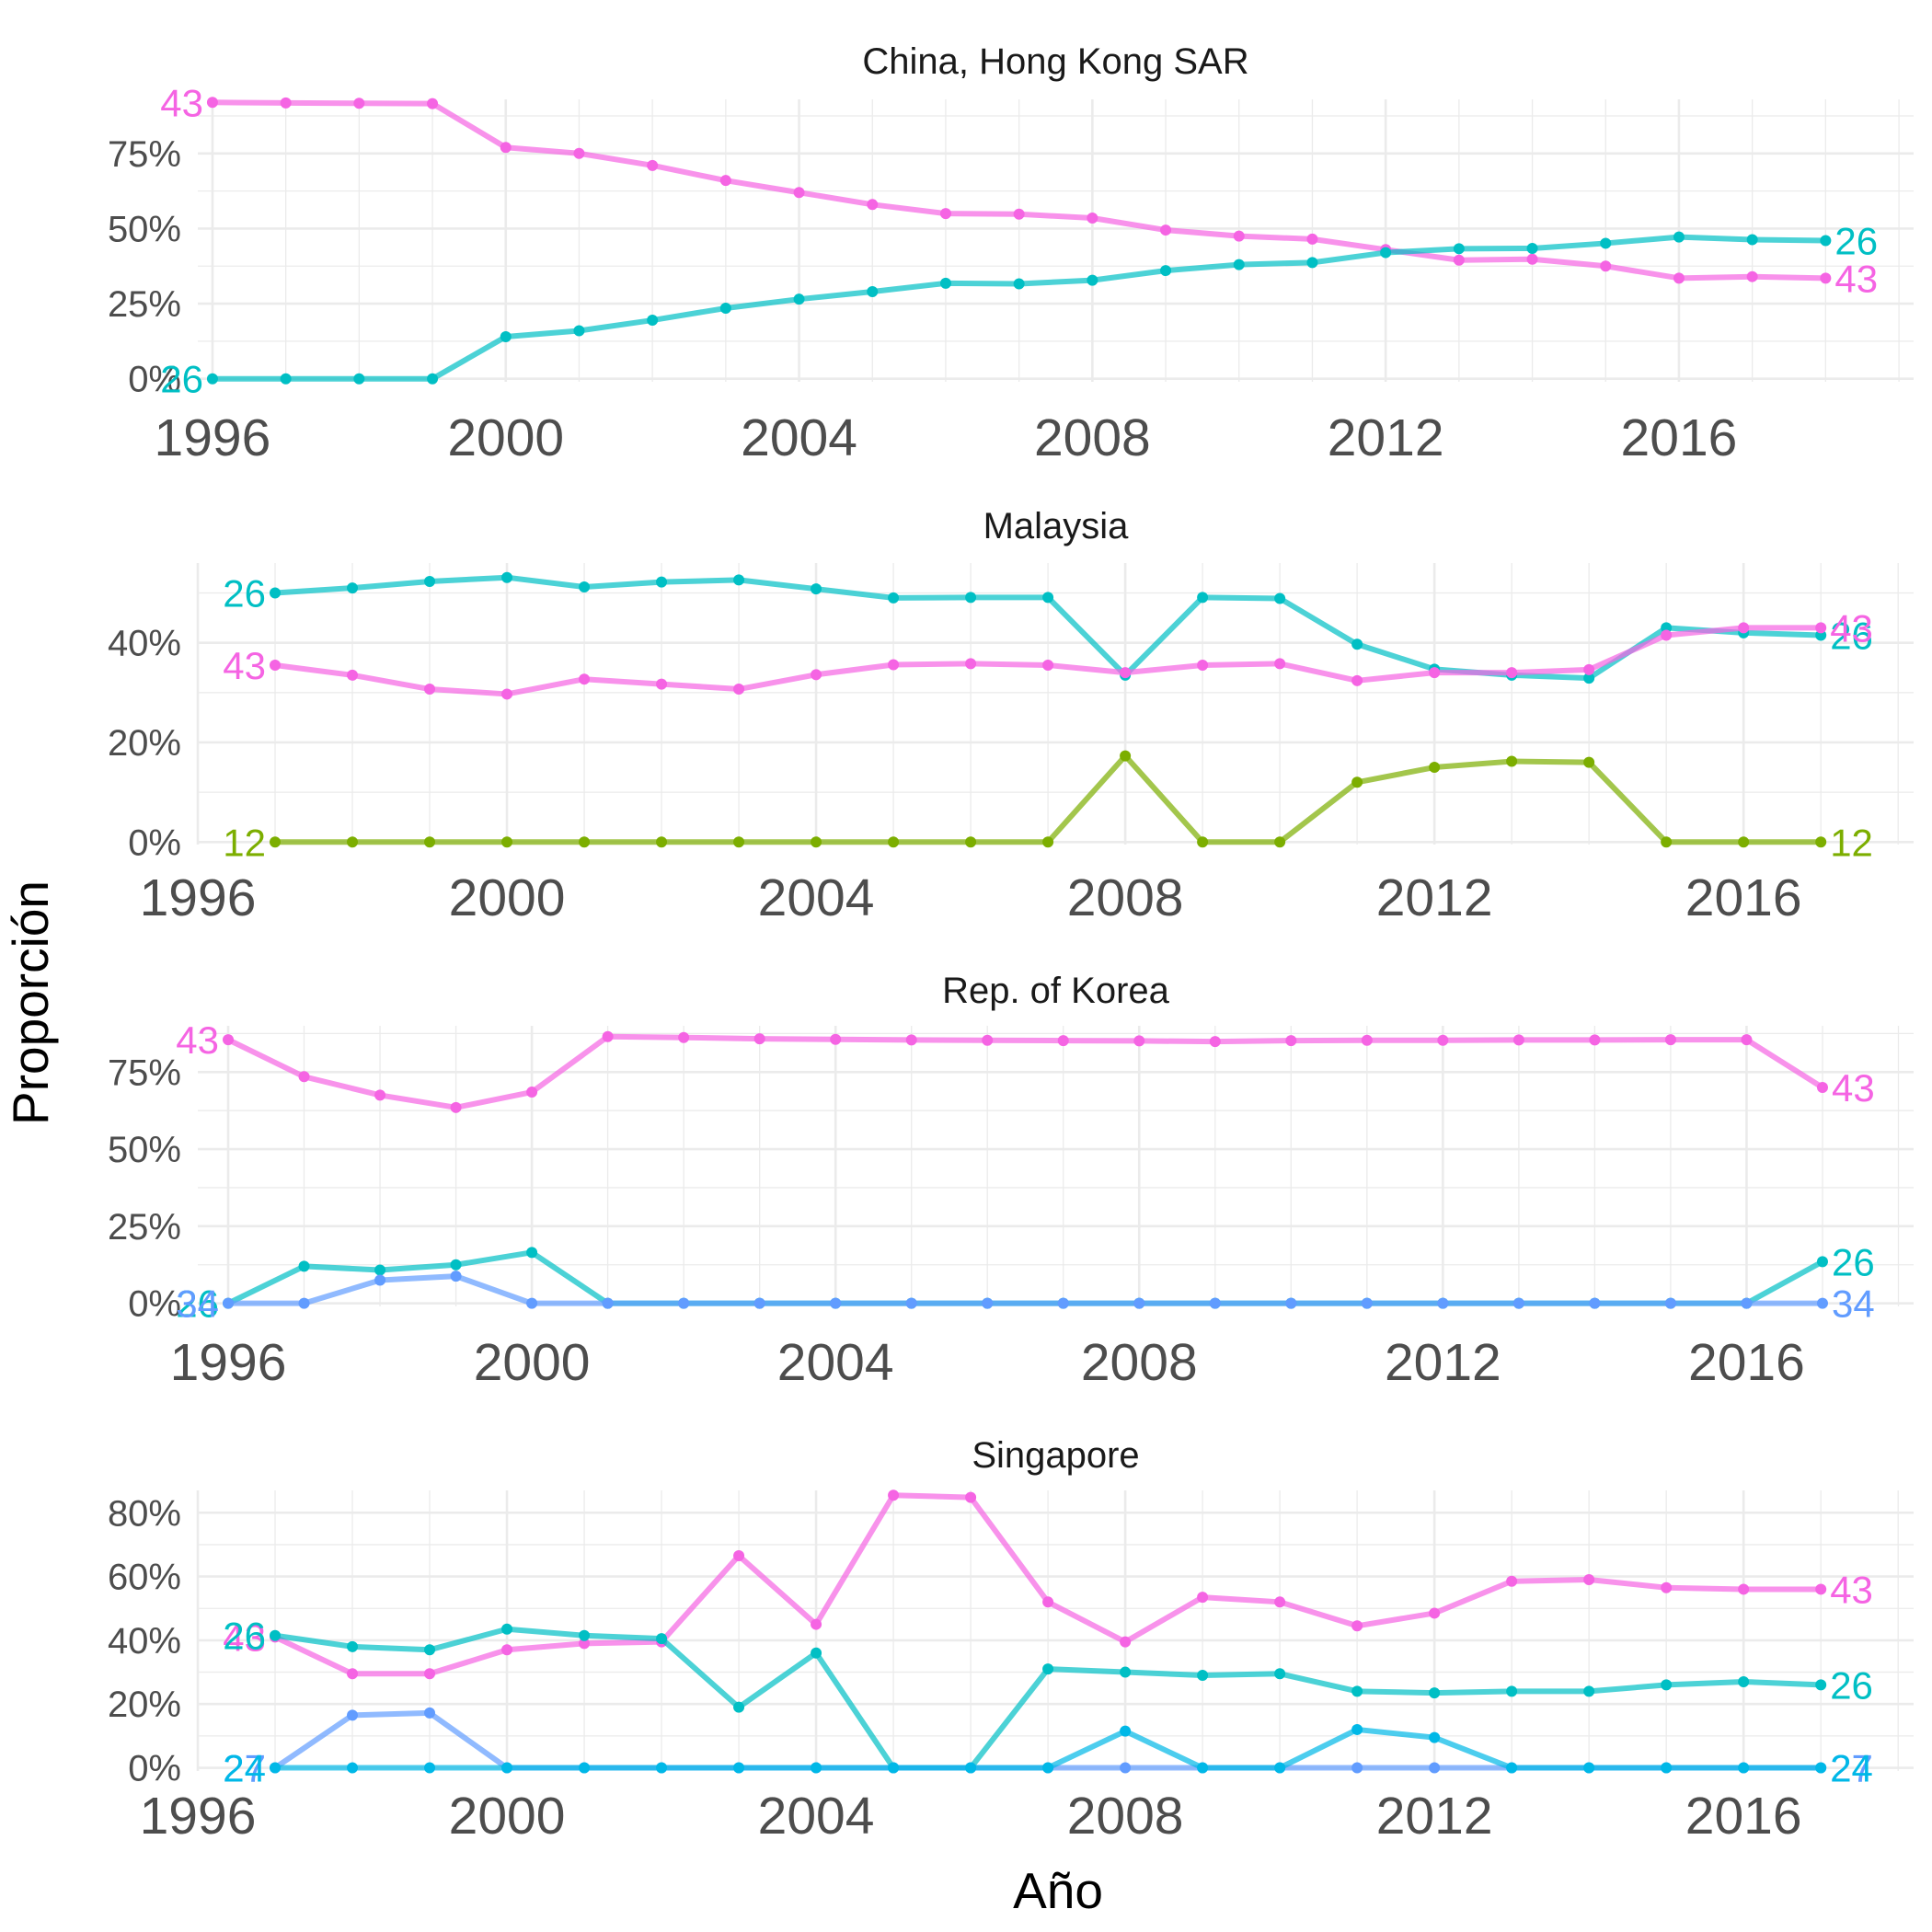 Image resolution: width=1932 pixels, height=1932 pixels. Describe the element at coordinates (1055, 61) in the screenshot. I see `facet-title: China, Hong Kong SAR` at that location.